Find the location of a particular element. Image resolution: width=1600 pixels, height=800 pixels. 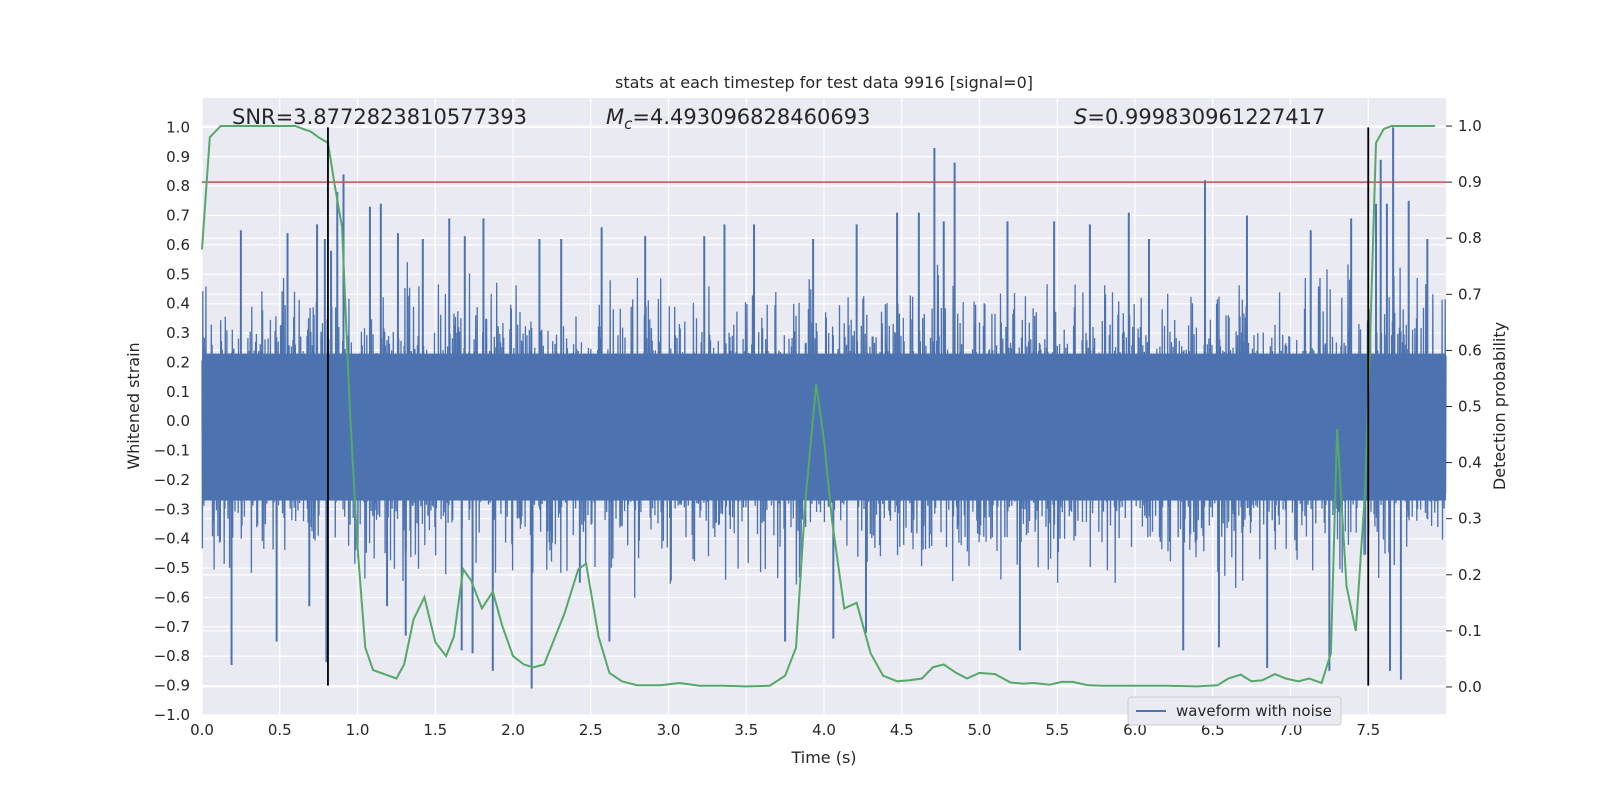

chirp-mass-annotation: Mc=4.493096828460693 is located at coordinates (738, 119).